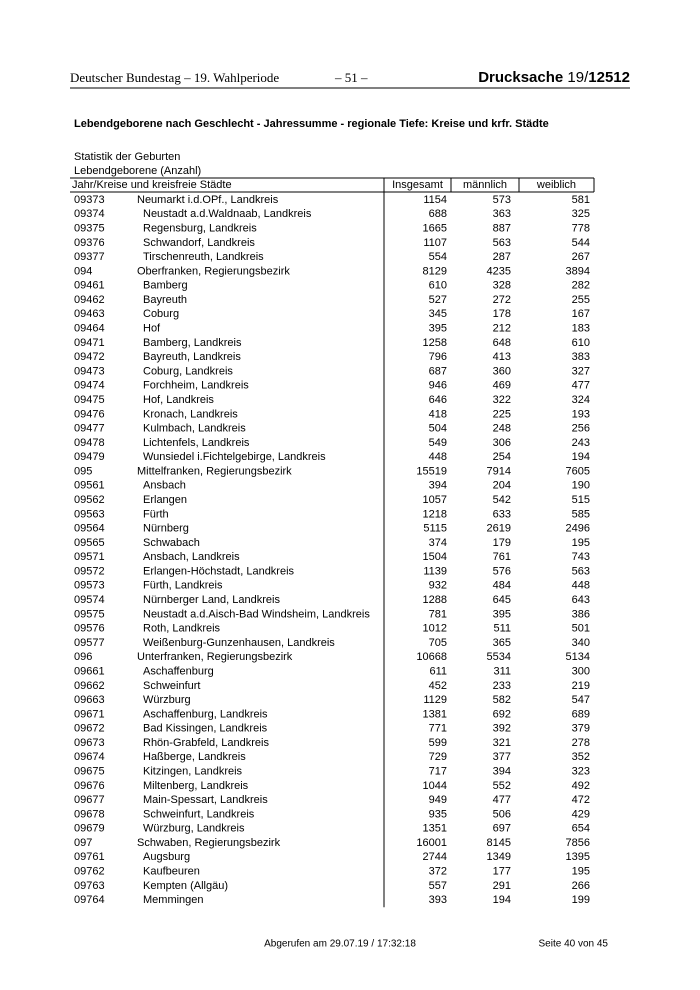 The height and width of the screenshot is (990, 700). Describe the element at coordinates (438, 443) in the screenshot. I see `cell-number: 549` at that location.